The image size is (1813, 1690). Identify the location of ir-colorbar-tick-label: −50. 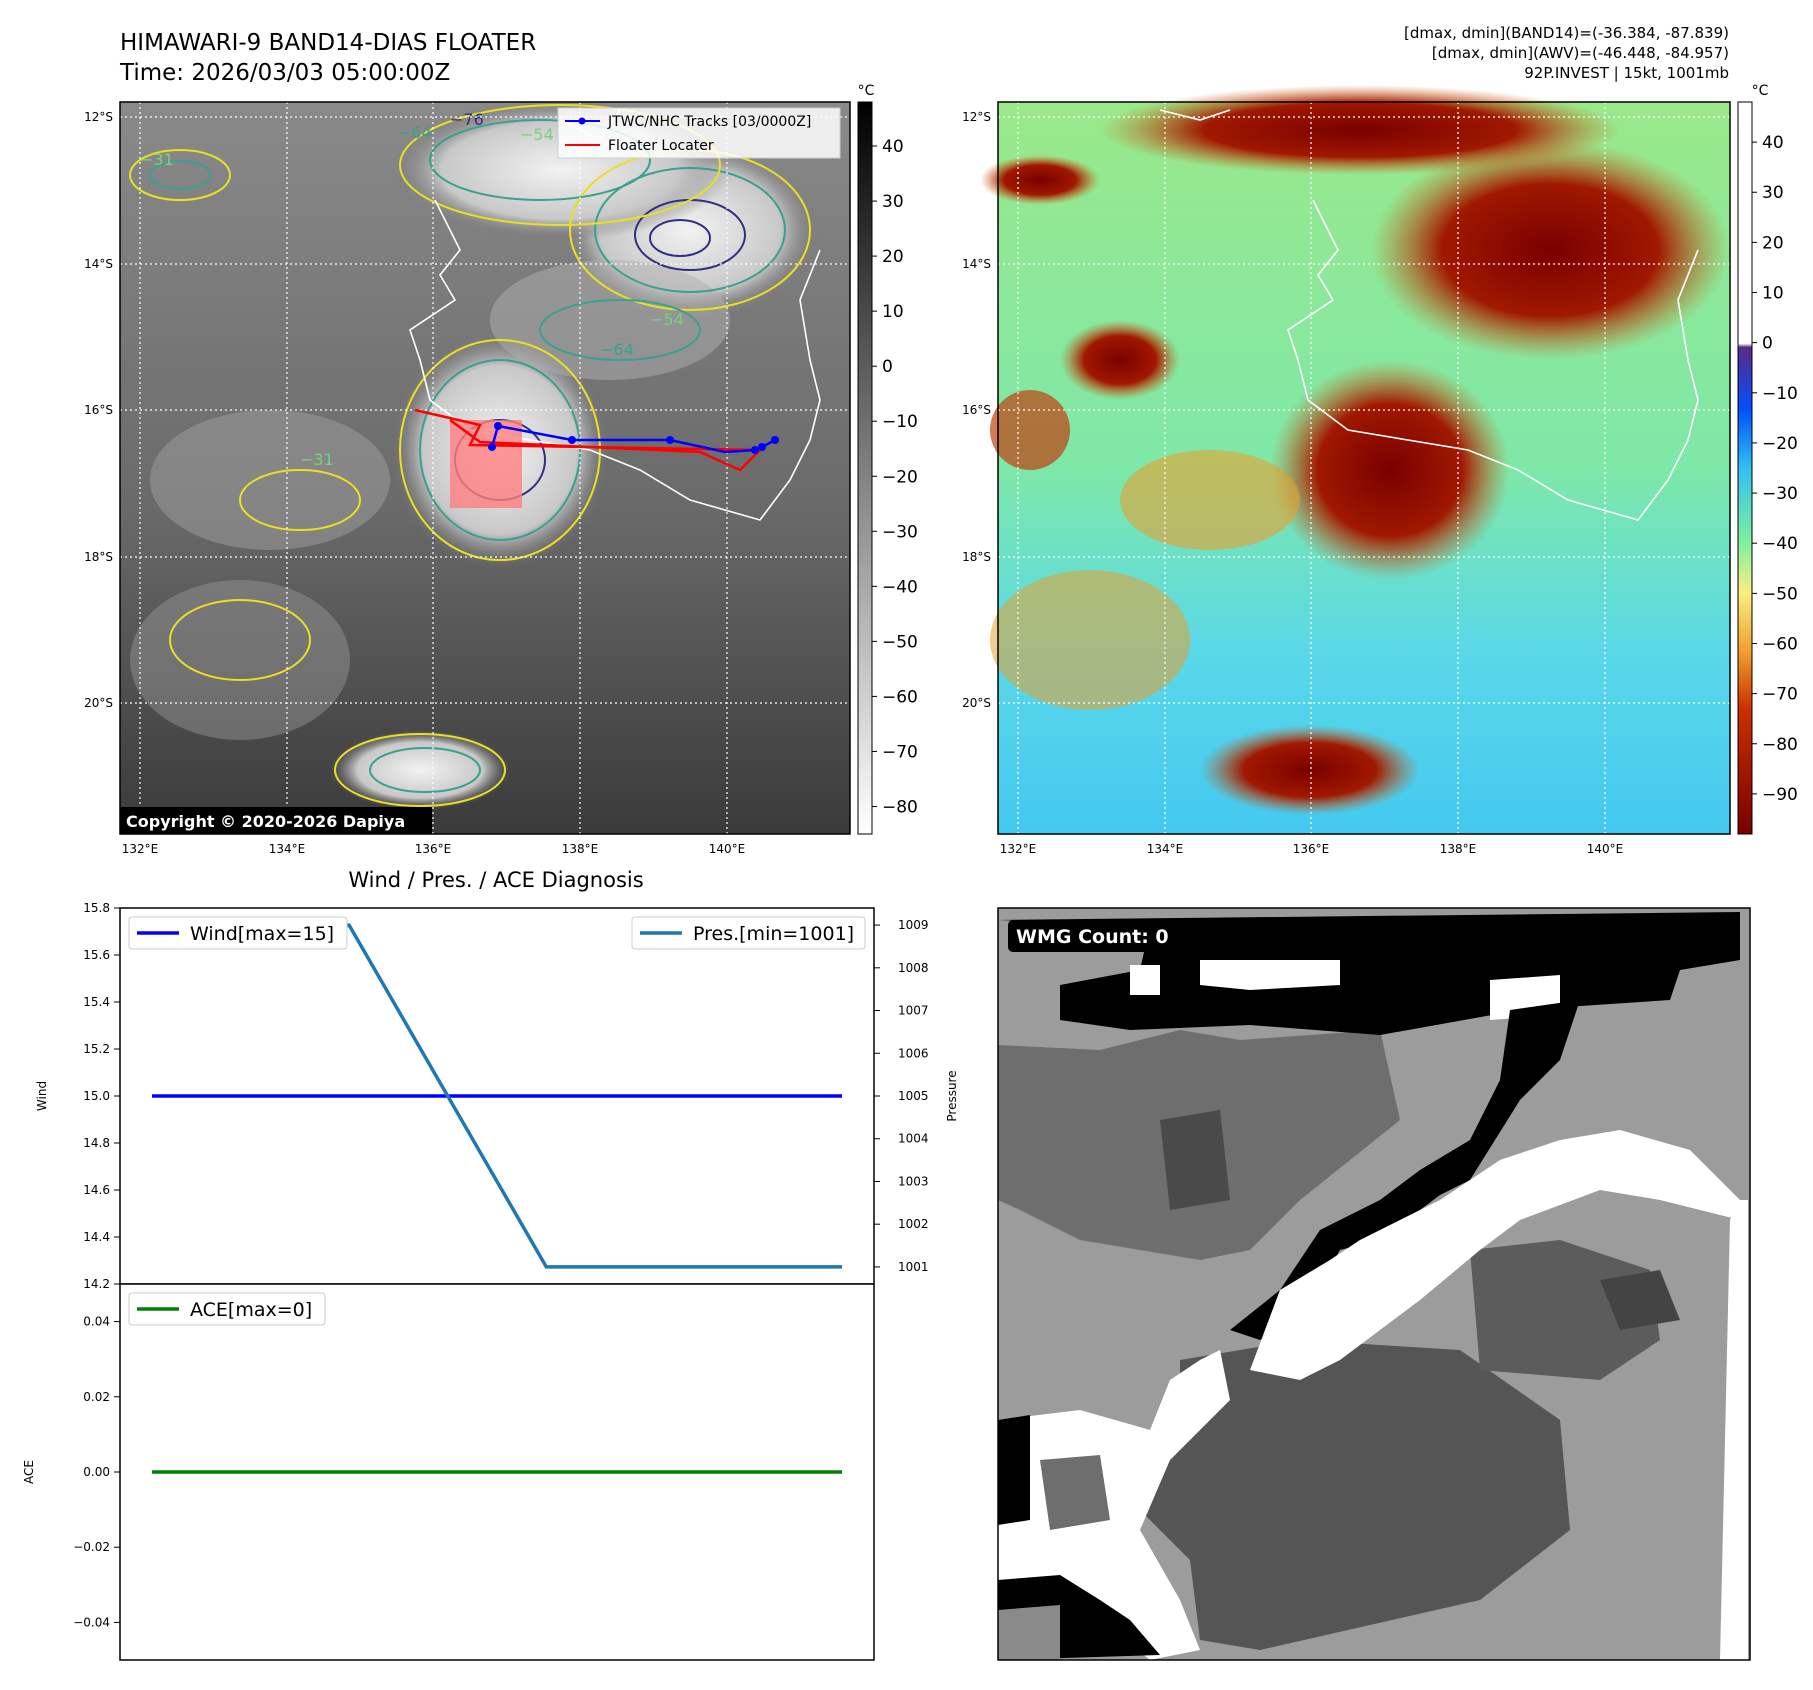
(900, 642).